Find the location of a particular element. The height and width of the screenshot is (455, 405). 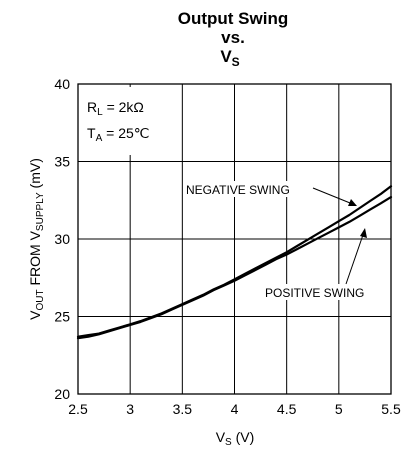

annotation-negative-leader is located at coordinates (334, 196).